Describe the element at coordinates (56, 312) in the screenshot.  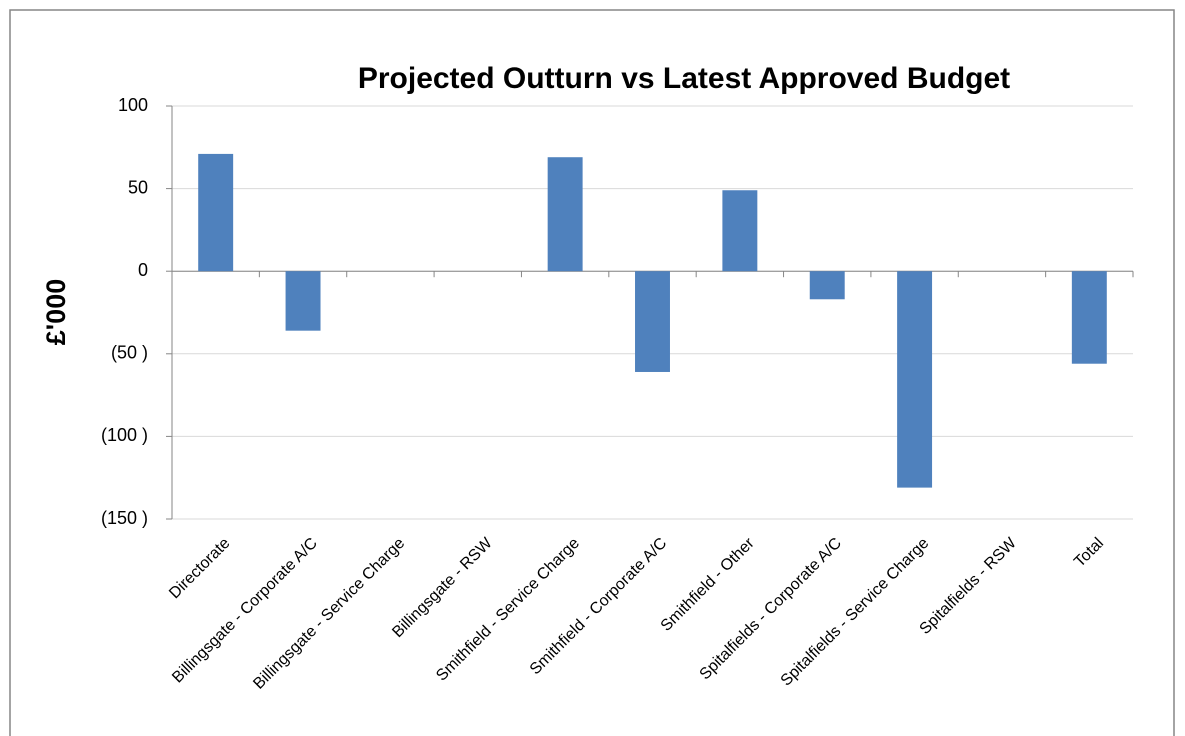
I see `y-axis-title: £'000` at that location.